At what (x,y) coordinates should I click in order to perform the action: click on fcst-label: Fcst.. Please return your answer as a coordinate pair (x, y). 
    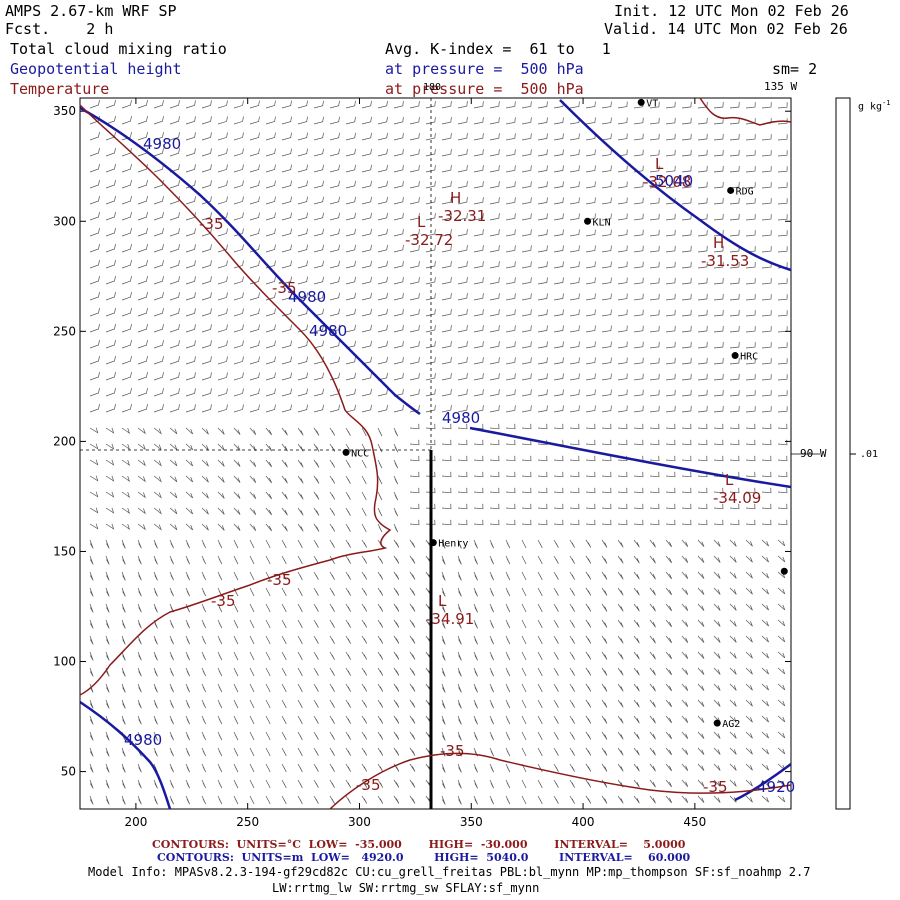
    Looking at the image, I should click on (28, 29).